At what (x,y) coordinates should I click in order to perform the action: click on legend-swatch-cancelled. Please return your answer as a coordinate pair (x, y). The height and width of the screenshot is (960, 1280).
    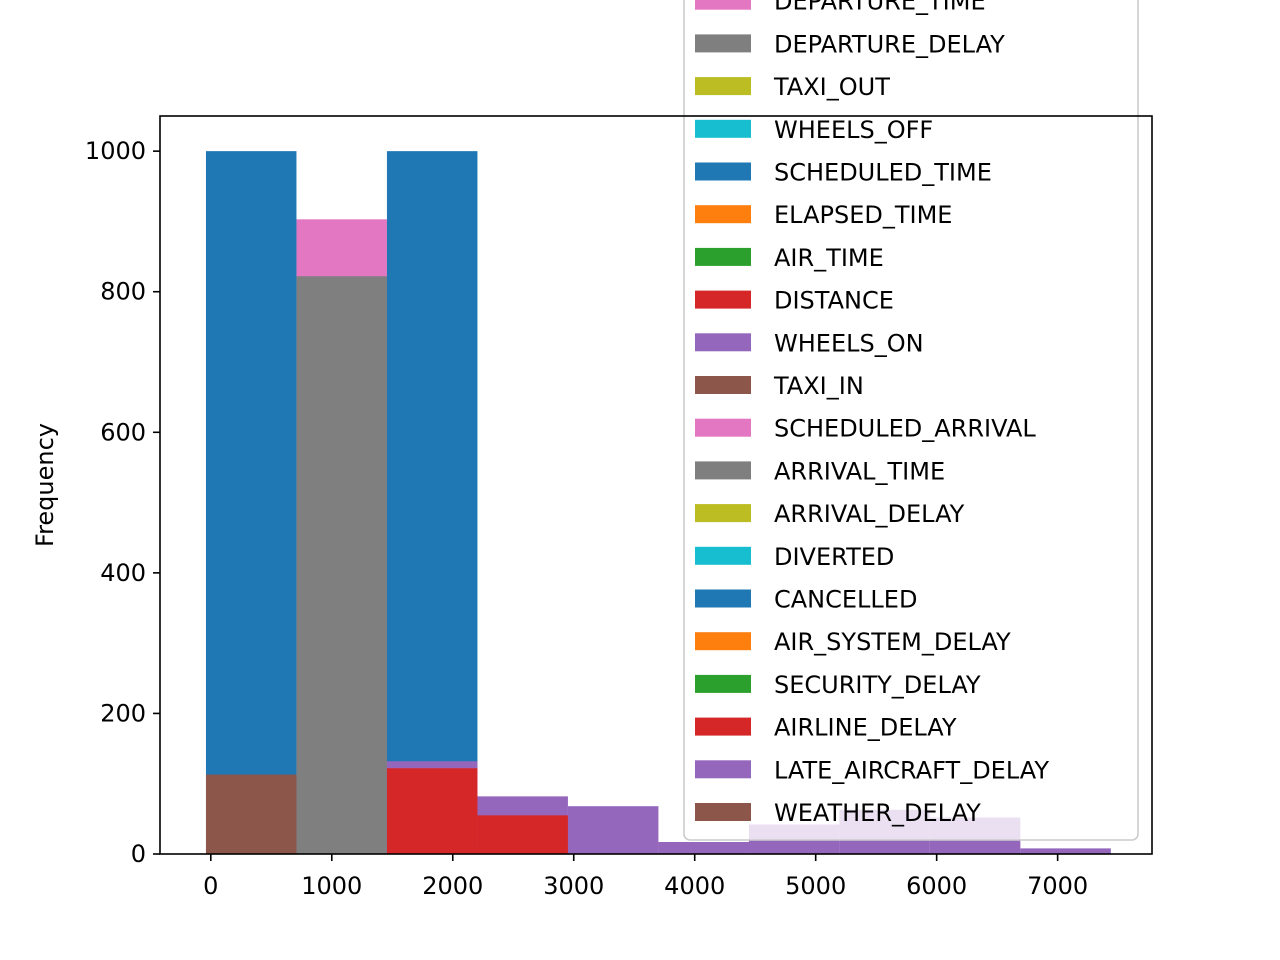
    Looking at the image, I should click on (723, 598).